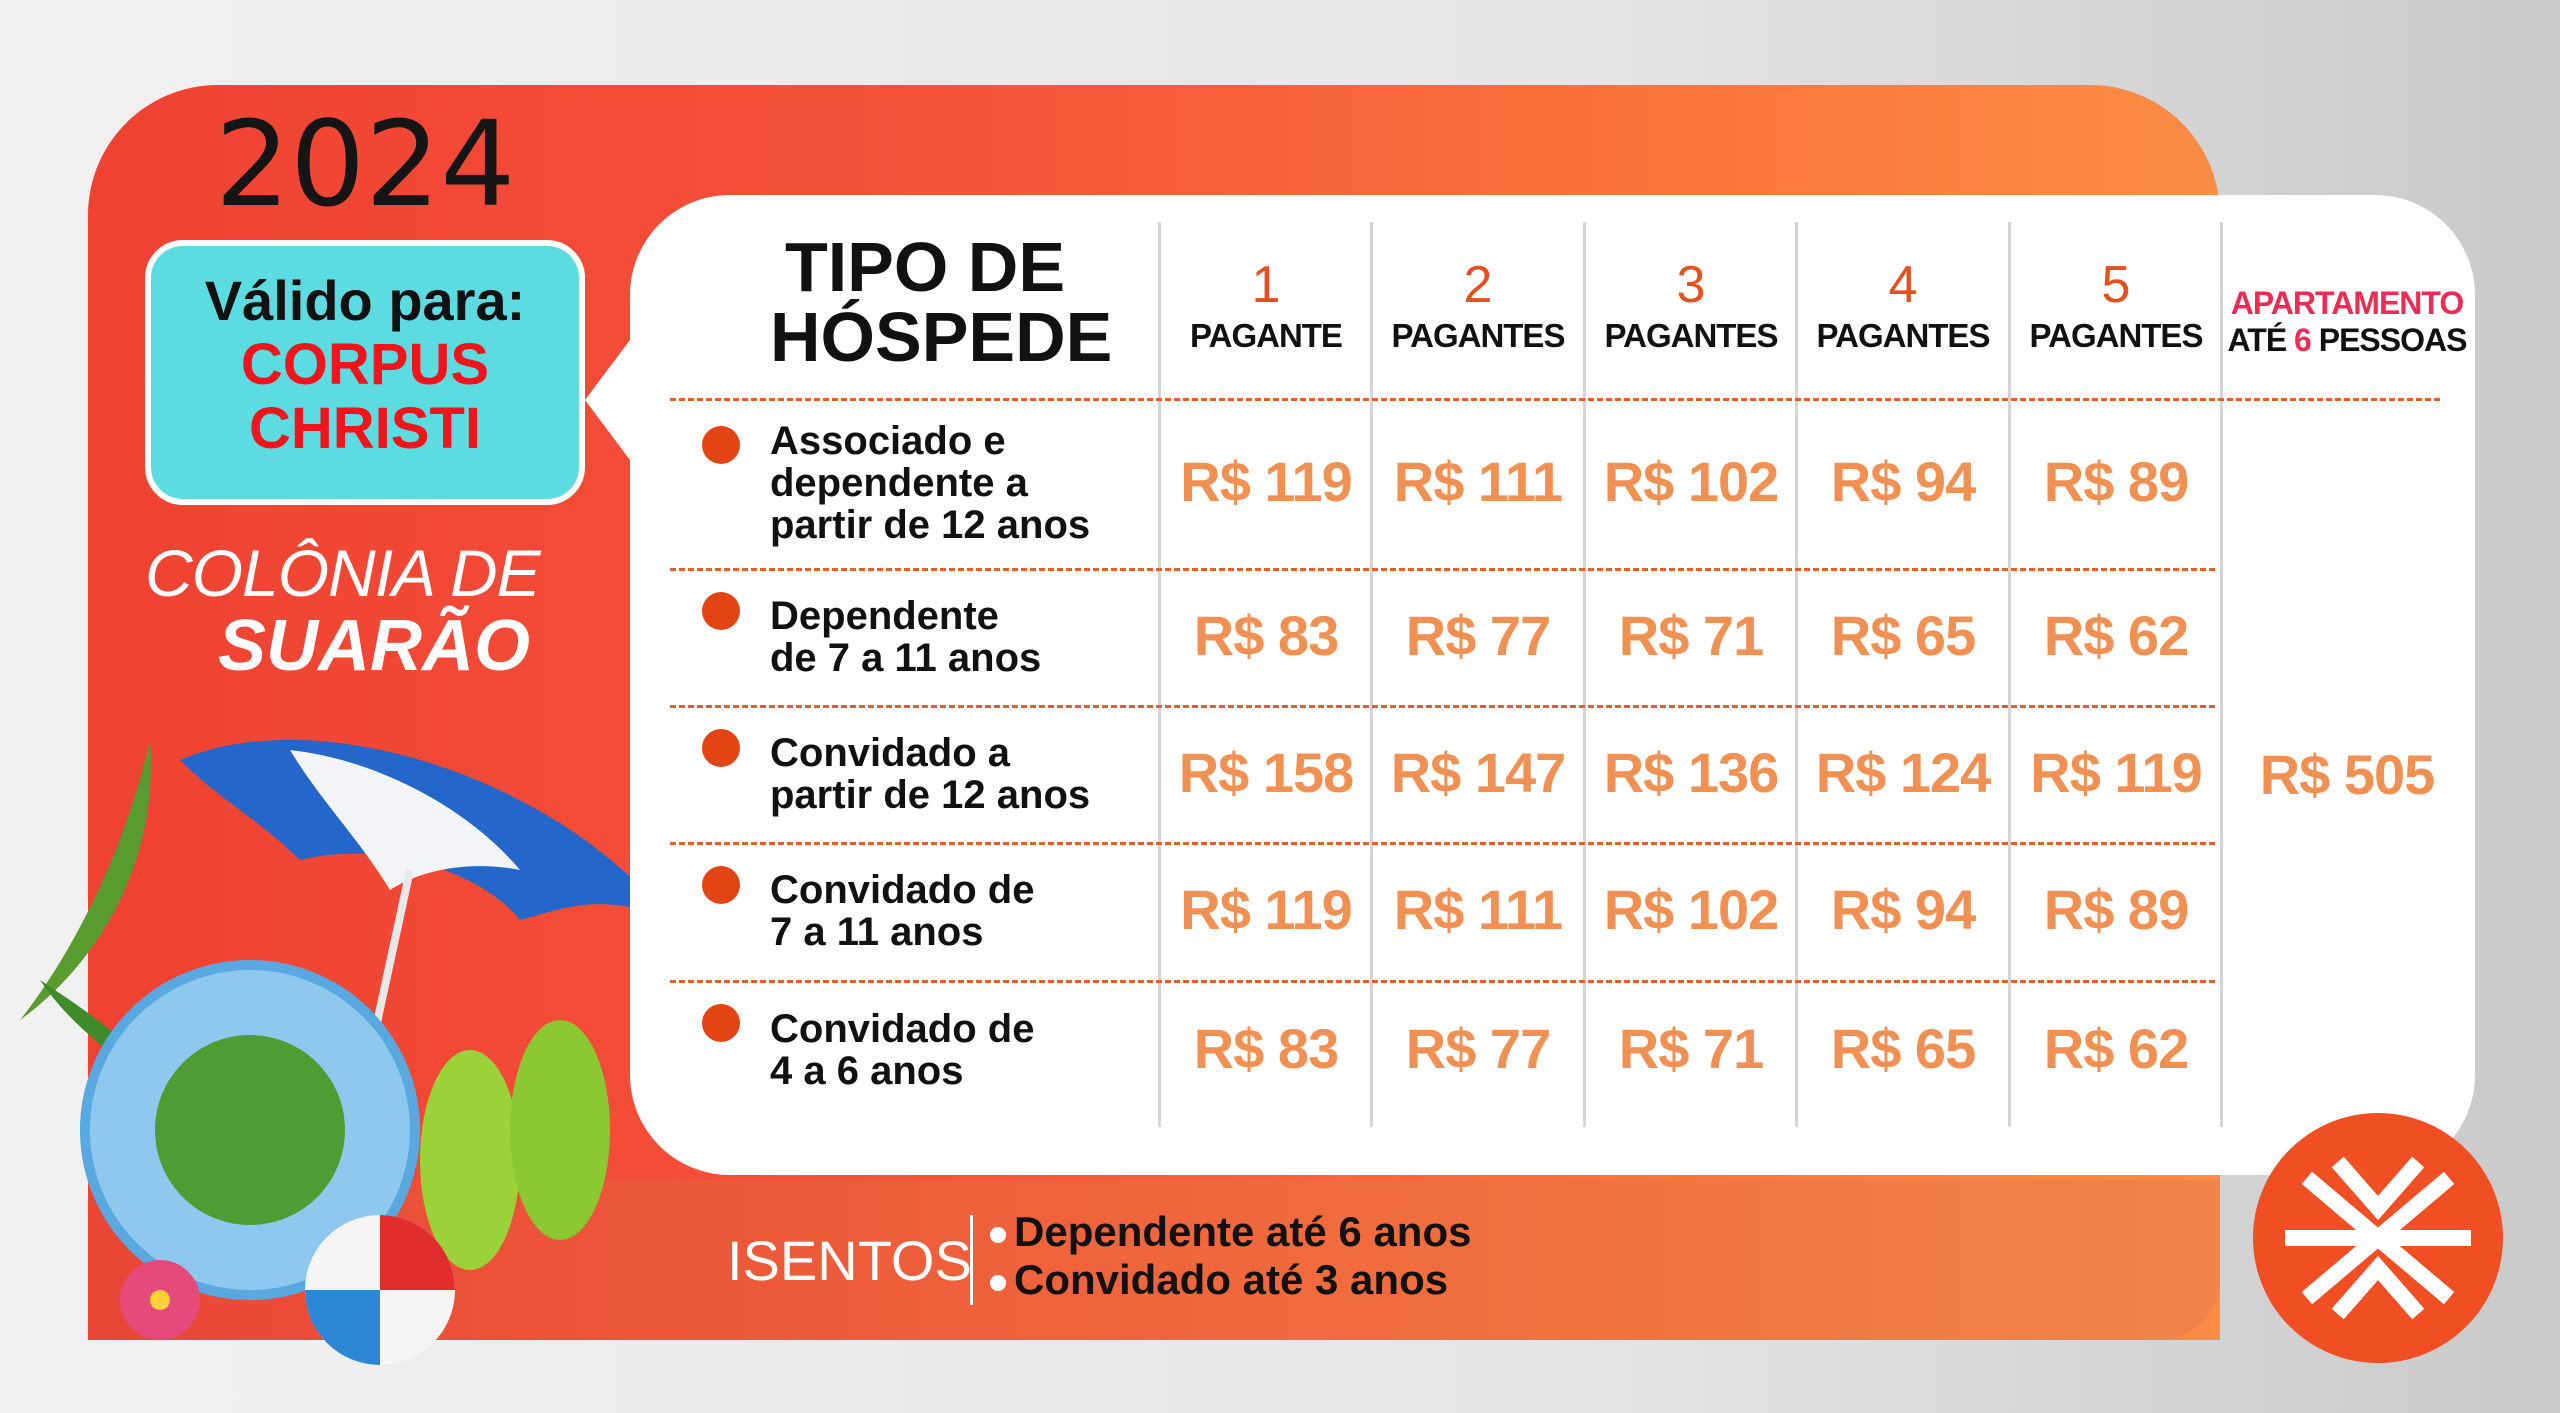 The height and width of the screenshot is (1413, 2560). I want to click on hibiscus-flower-icon, so click(160, 1300).